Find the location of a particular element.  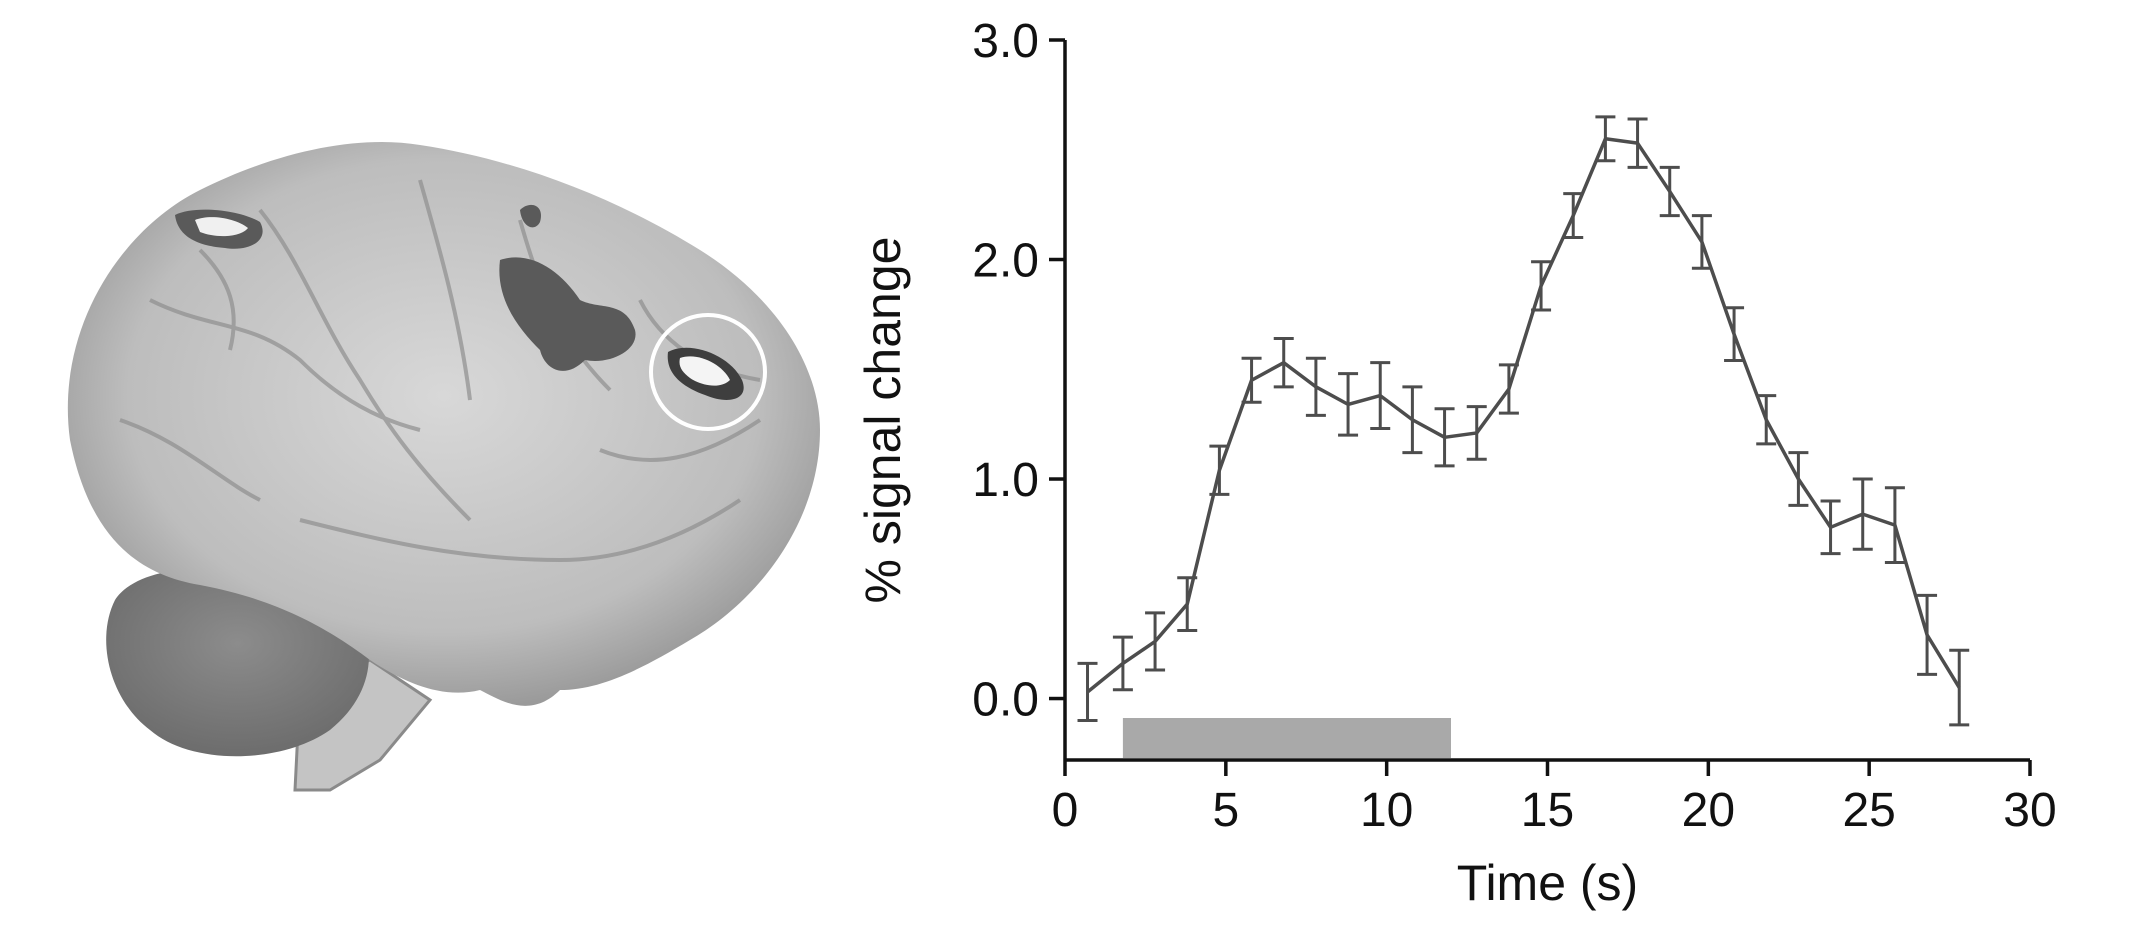

y-tick-label: 2.0 is located at coordinates (1005, 261).